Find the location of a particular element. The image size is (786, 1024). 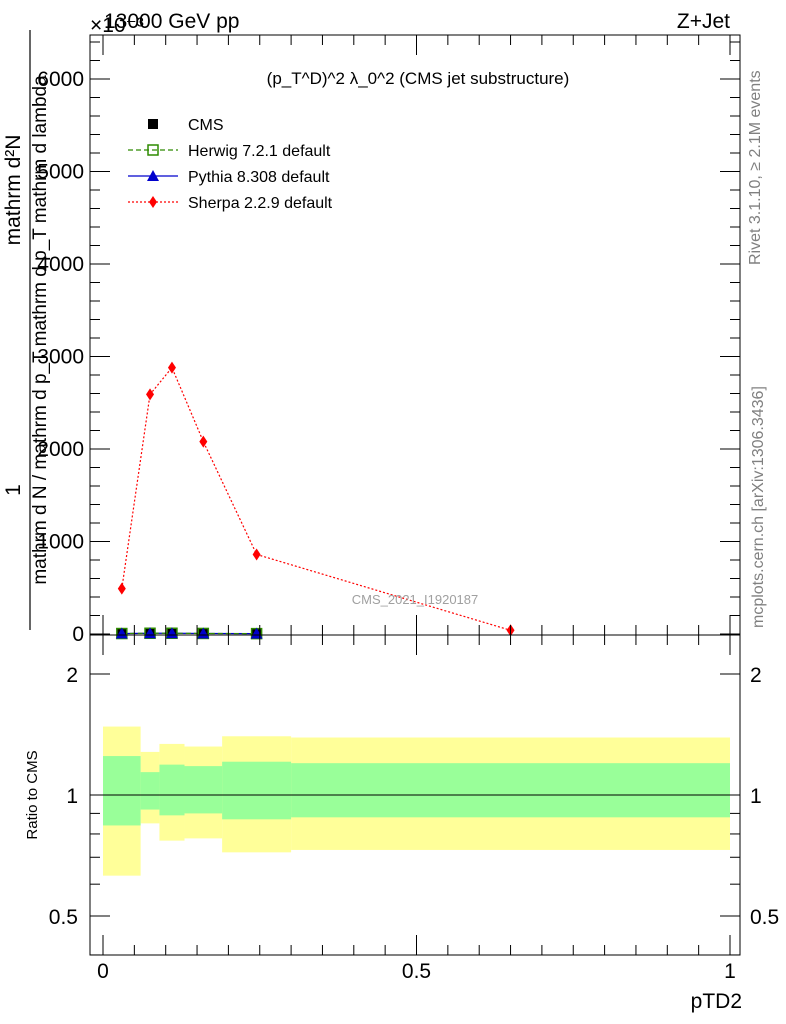

ratio-y-tick-label: 1 is located at coordinates (72, 796).